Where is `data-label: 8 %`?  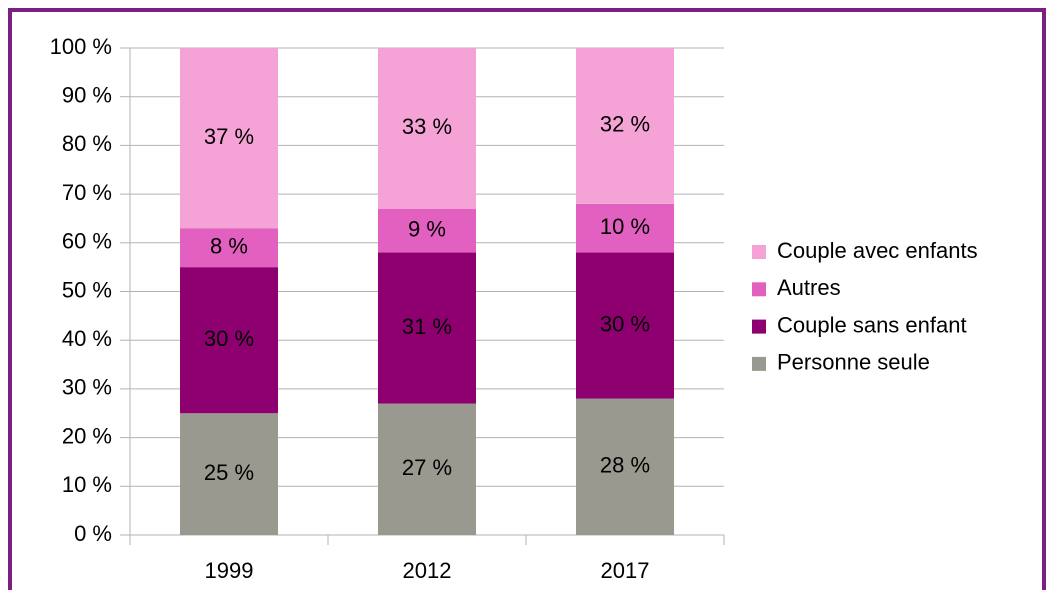
data-label: 8 % is located at coordinates (229, 245).